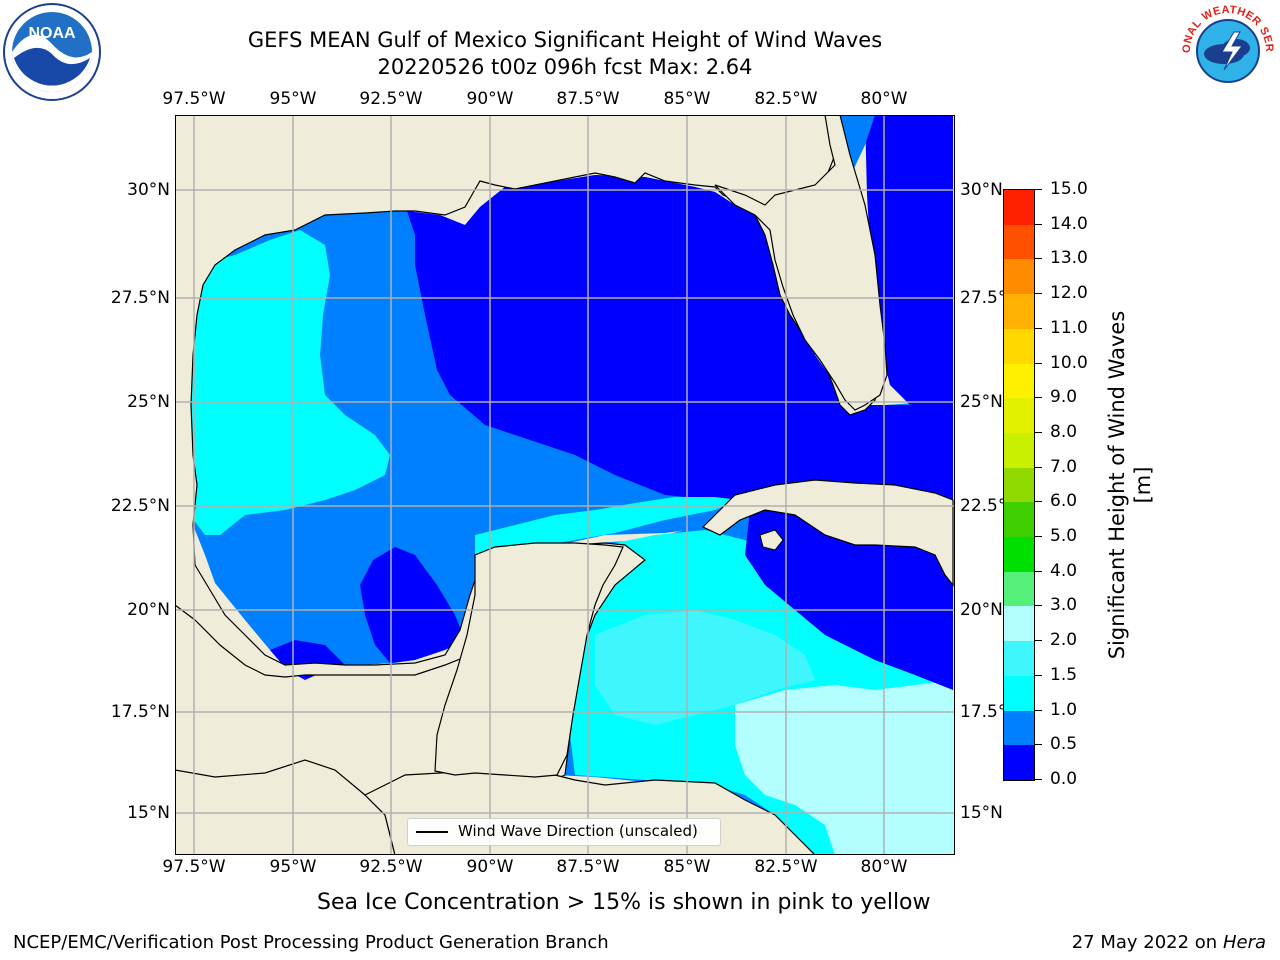 Image resolution: width=1280 pixels, height=960 pixels. What do you see at coordinates (1069, 258) in the screenshot?
I see `colorbar-tick-label: 13.0` at bounding box center [1069, 258].